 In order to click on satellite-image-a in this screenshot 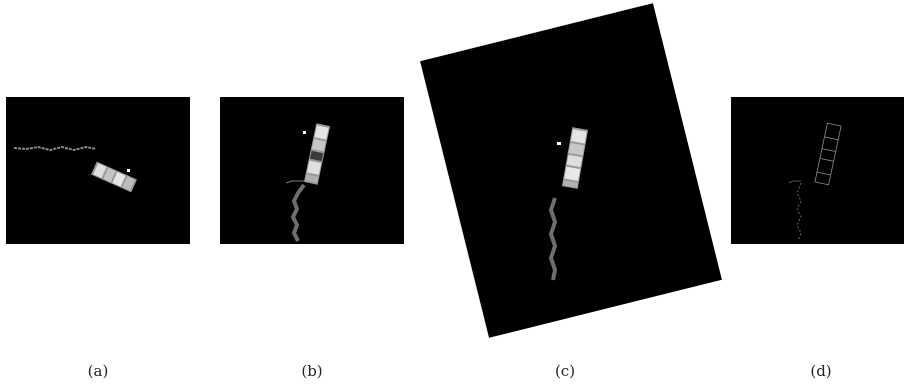, I will do `click(75, 169)`.